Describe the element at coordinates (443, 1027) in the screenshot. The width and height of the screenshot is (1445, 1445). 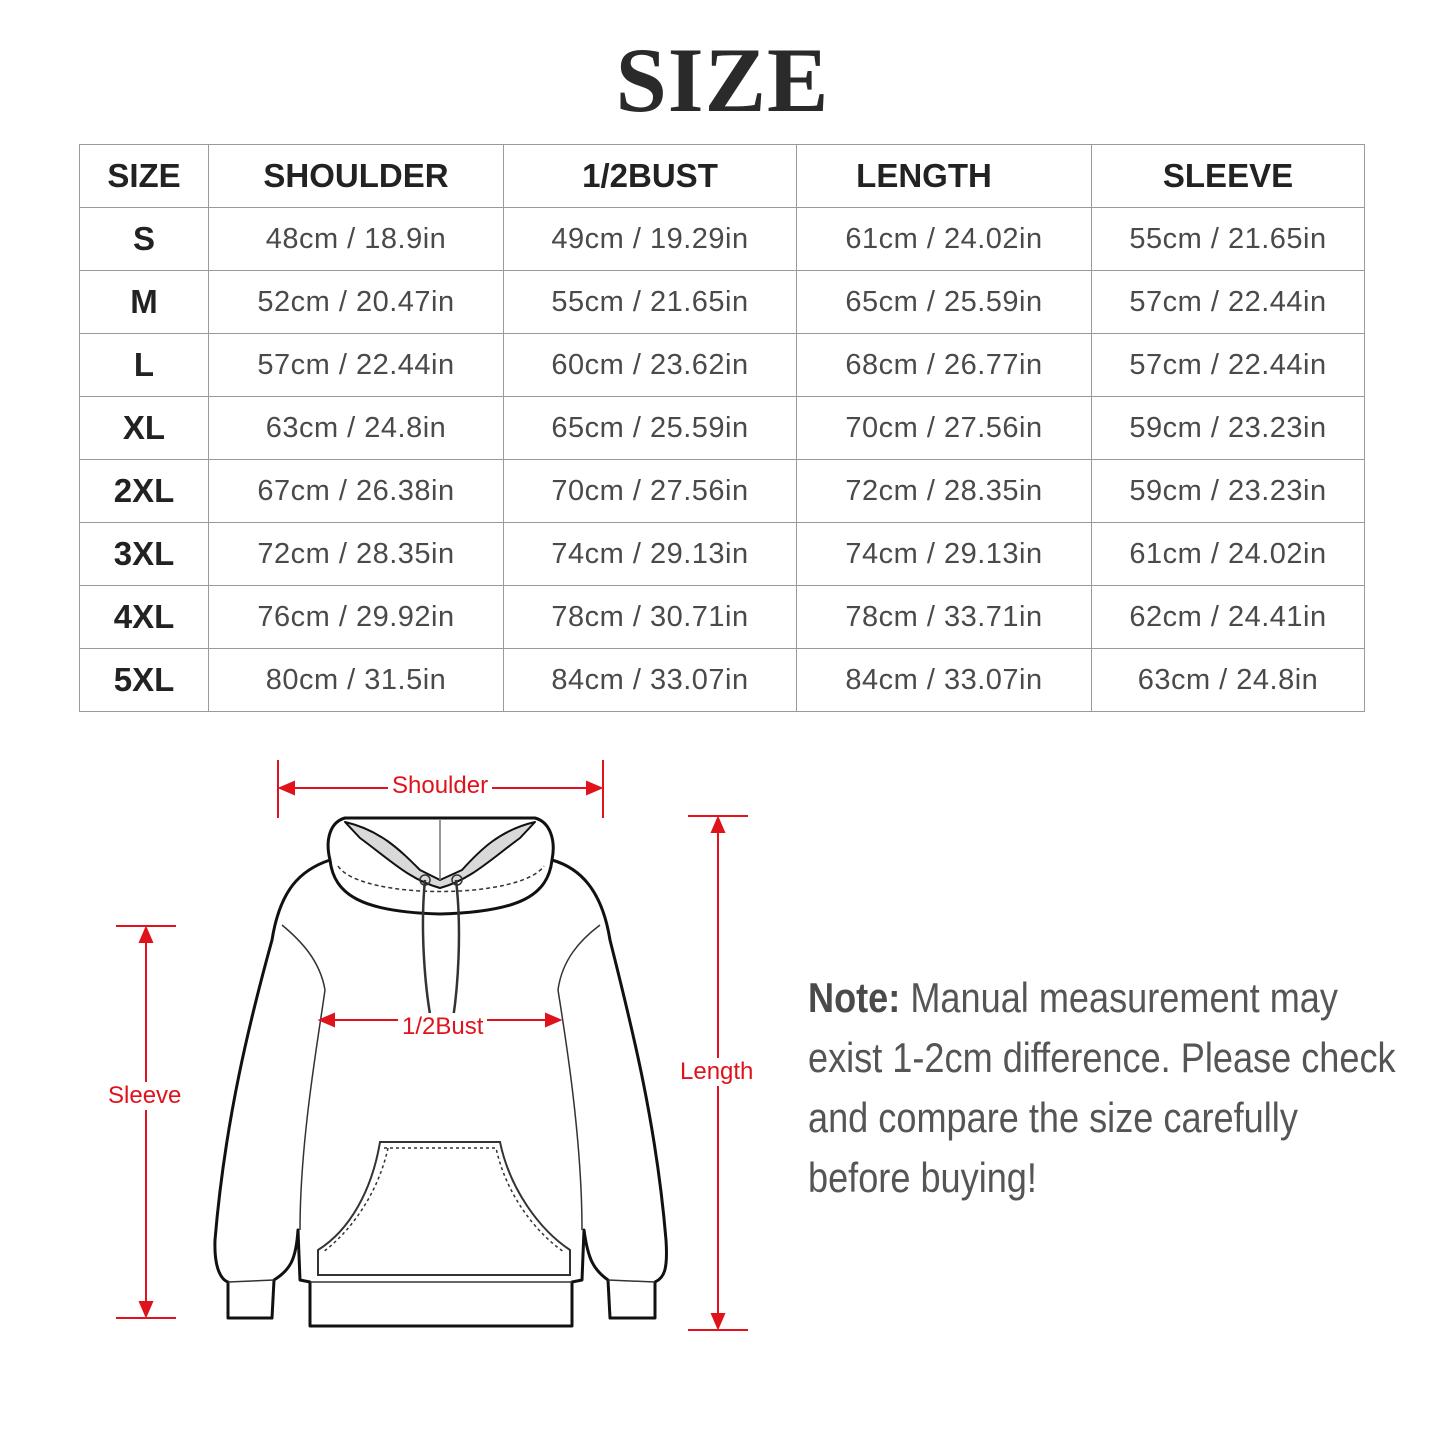
I see `bust-label: 1/2Bust` at that location.